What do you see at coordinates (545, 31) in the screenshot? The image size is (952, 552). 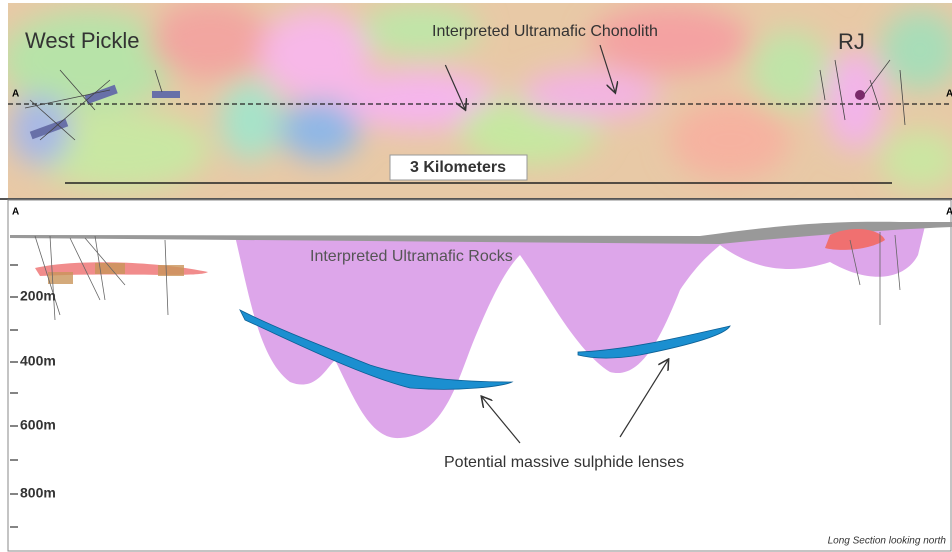 I see `chonolith-label: Interpreted Ultramafic Chonolith` at bounding box center [545, 31].